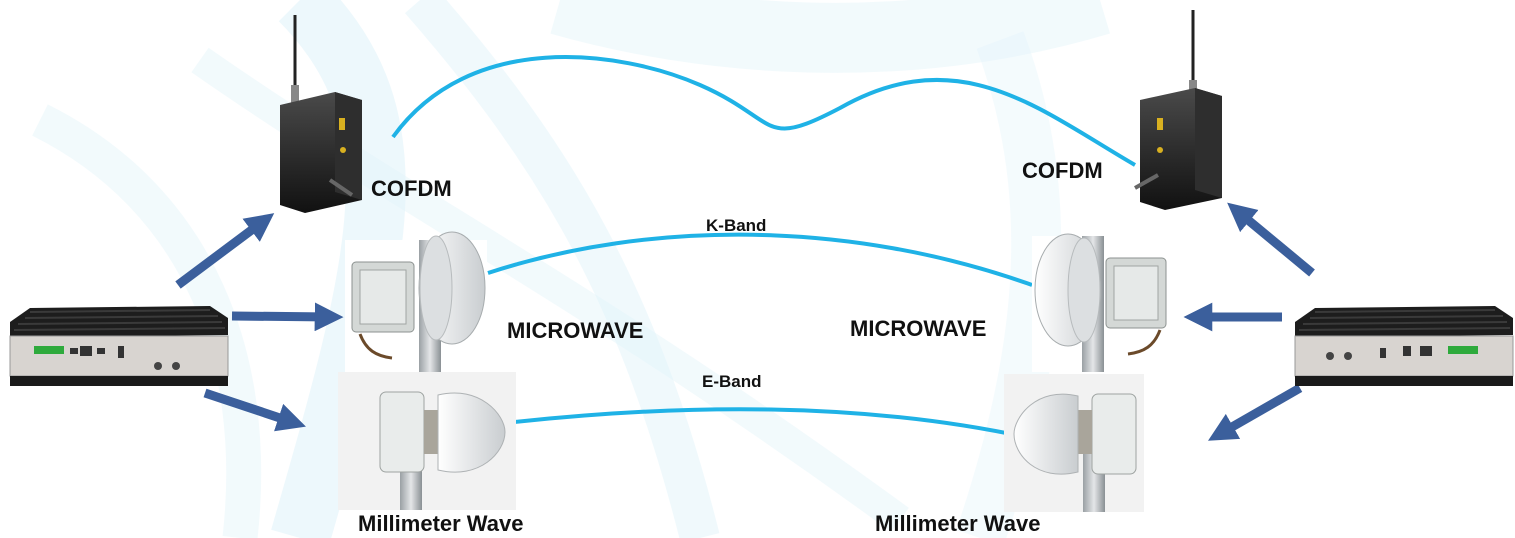 This screenshot has height=538, width=1515. I want to click on microwave-label-left: MICROWAVE, so click(575, 330).